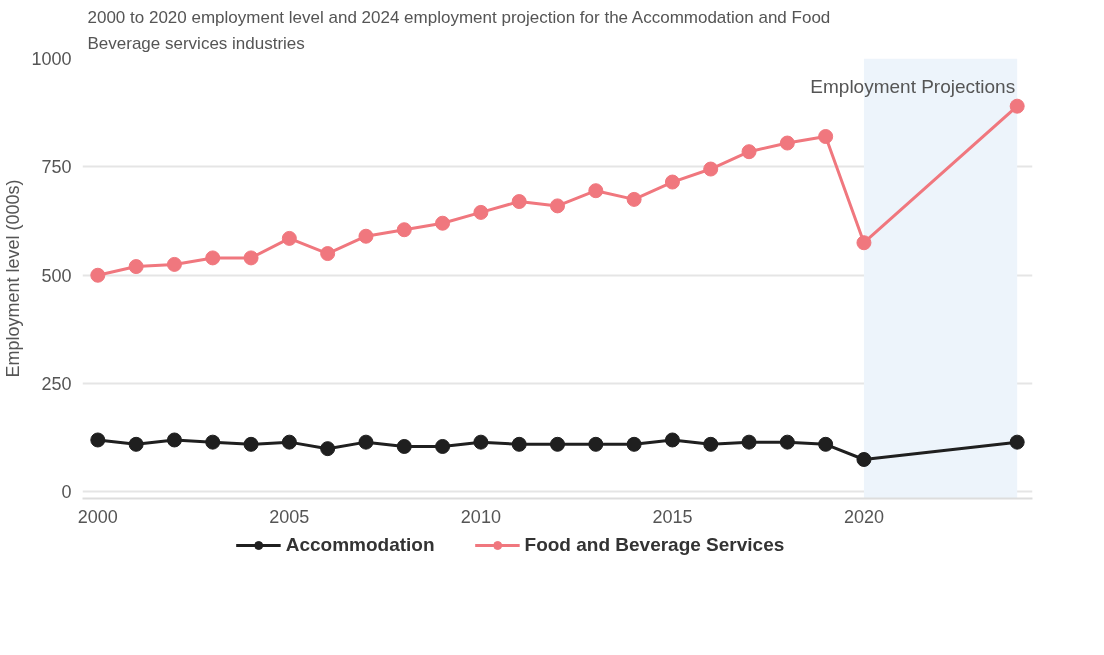 The width and height of the screenshot is (1104, 655). Describe the element at coordinates (459, 30) in the screenshot. I see `chart-title: 2000 to 2020 employment level and 2024 employment projection for the Accommodation and Food Beverage services industries` at that location.